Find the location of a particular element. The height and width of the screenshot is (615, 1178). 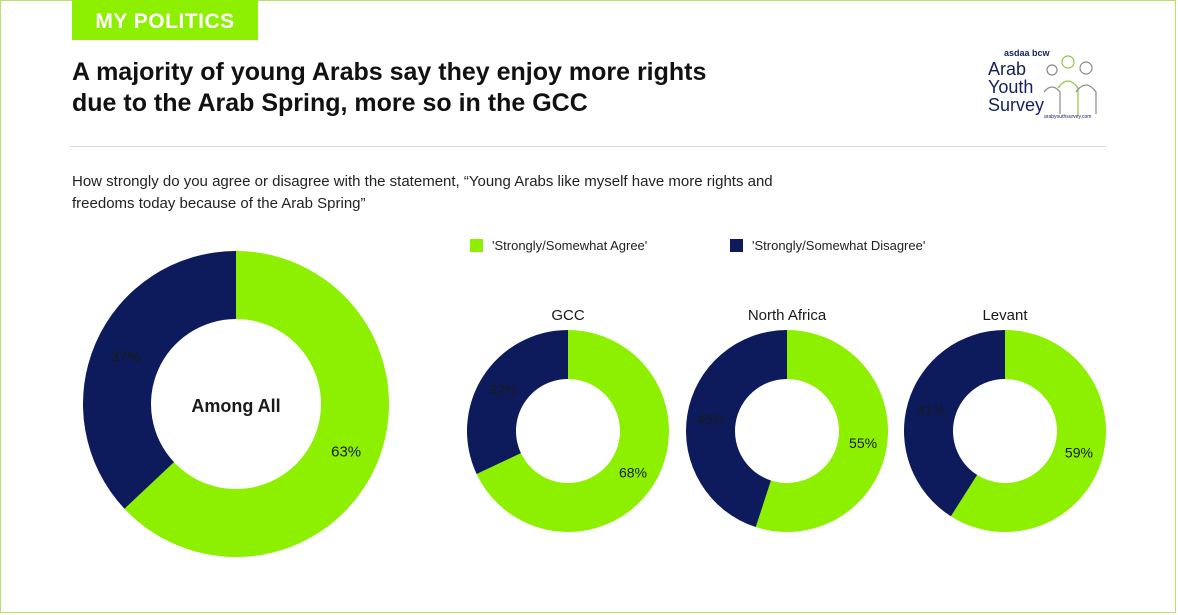

donut-0-data-label-disagree: 37% is located at coordinates (126, 356).